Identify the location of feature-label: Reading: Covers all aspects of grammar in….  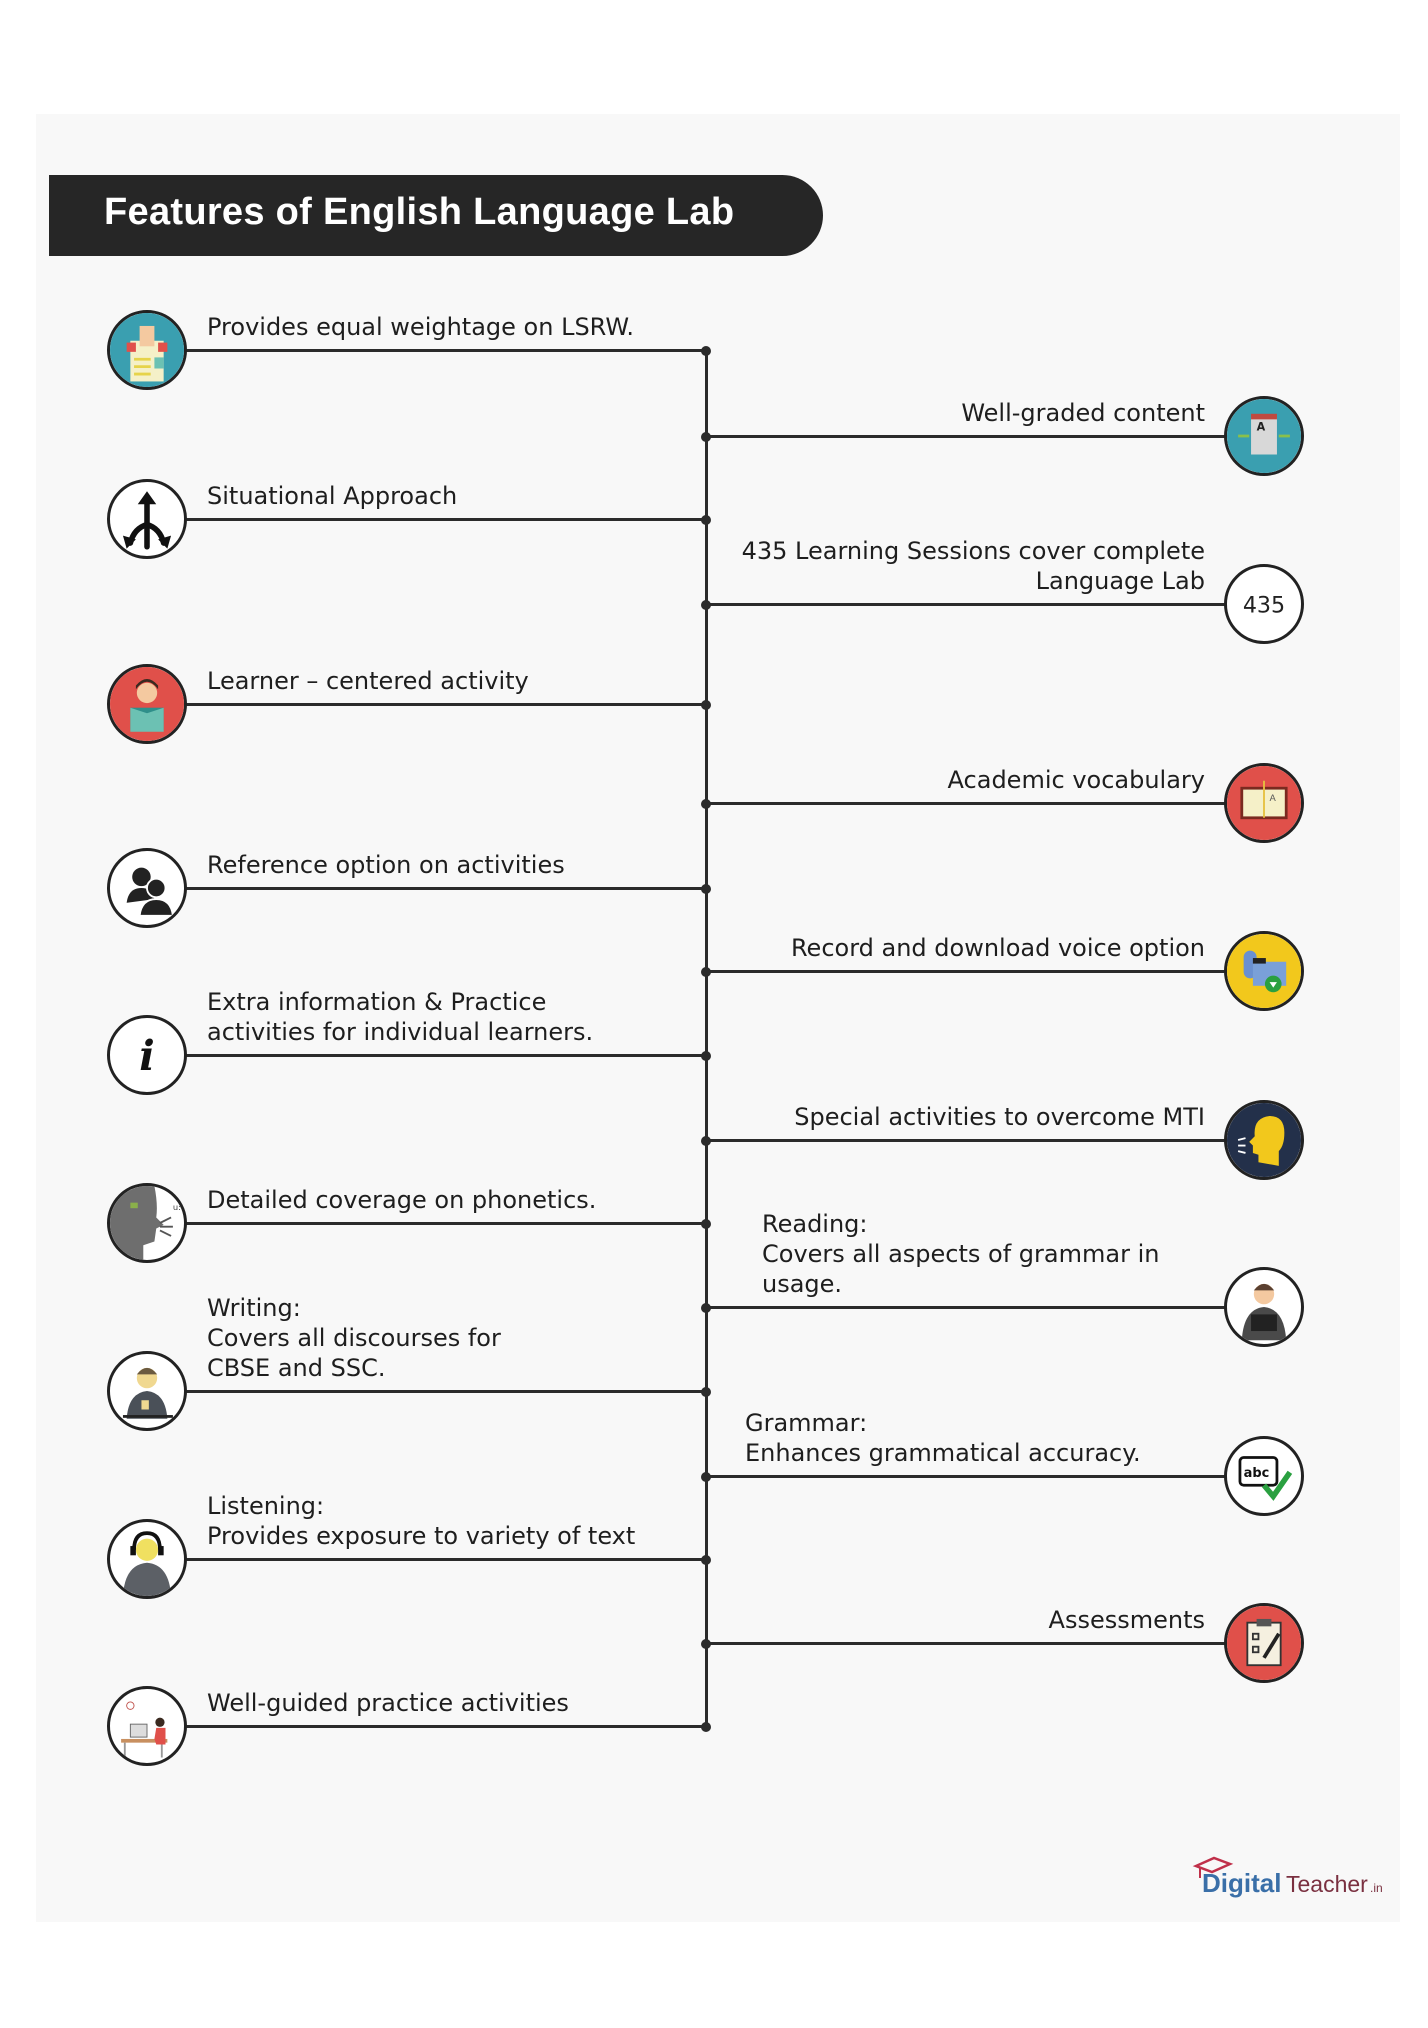
(960, 1254).